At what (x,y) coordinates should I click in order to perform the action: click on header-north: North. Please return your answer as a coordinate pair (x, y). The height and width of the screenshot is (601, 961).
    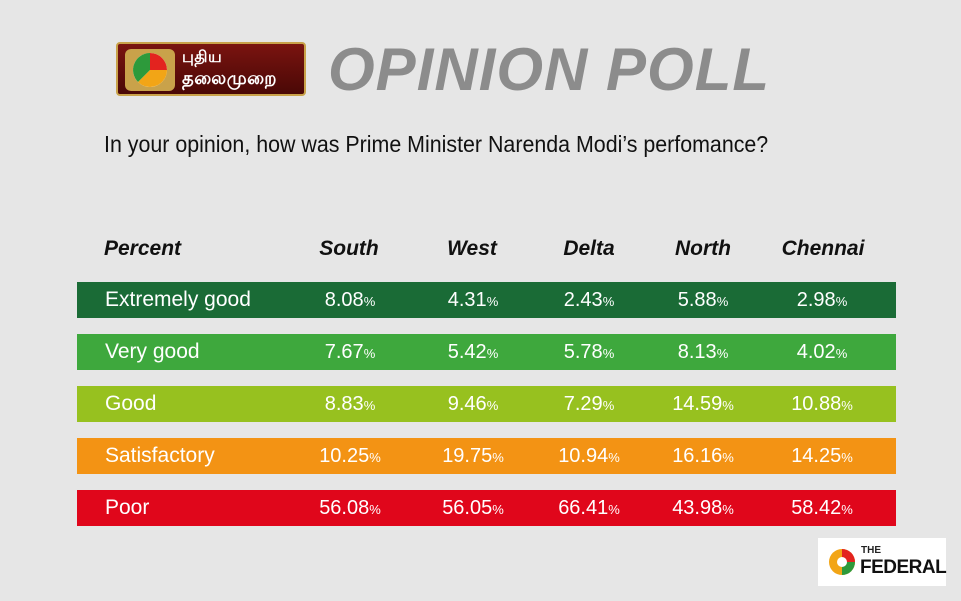
    Looking at the image, I should click on (703, 248).